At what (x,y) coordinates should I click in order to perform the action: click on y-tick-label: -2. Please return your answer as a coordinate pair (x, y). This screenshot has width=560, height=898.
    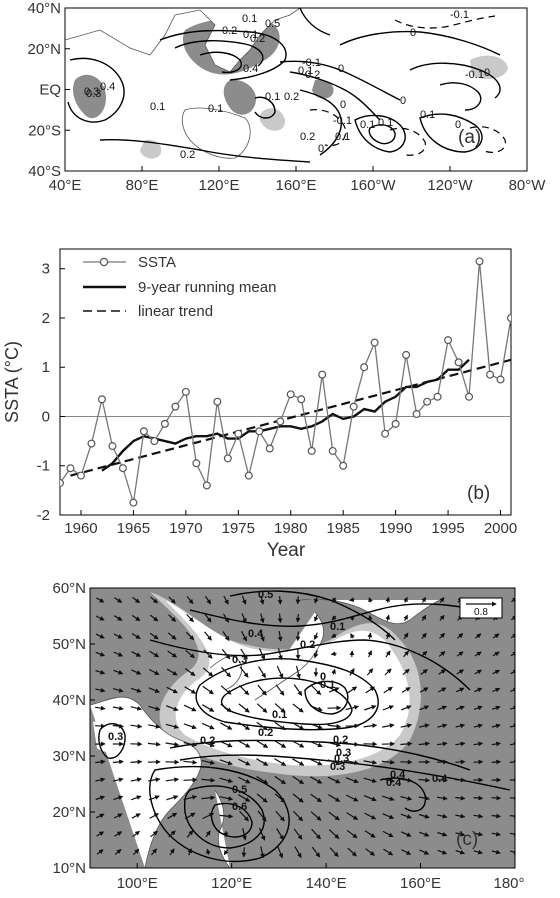
    Looking at the image, I should click on (43, 515).